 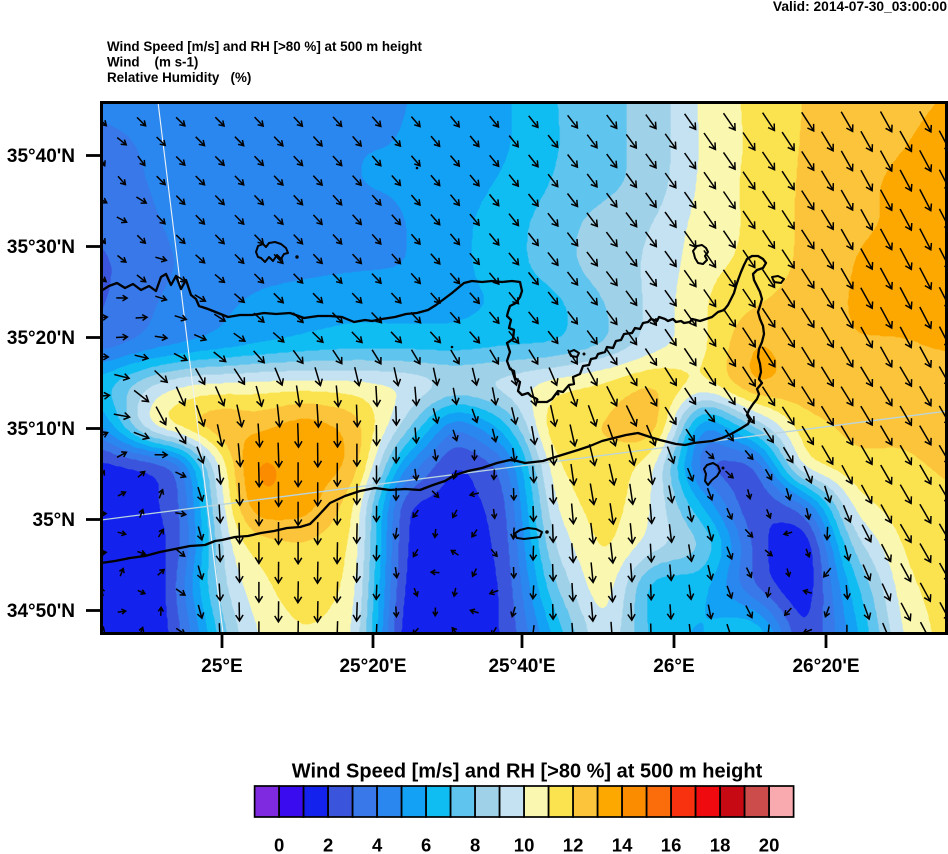 What do you see at coordinates (179, 77) in the screenshot?
I see `svg-text: Relative Humidity (%)` at bounding box center [179, 77].